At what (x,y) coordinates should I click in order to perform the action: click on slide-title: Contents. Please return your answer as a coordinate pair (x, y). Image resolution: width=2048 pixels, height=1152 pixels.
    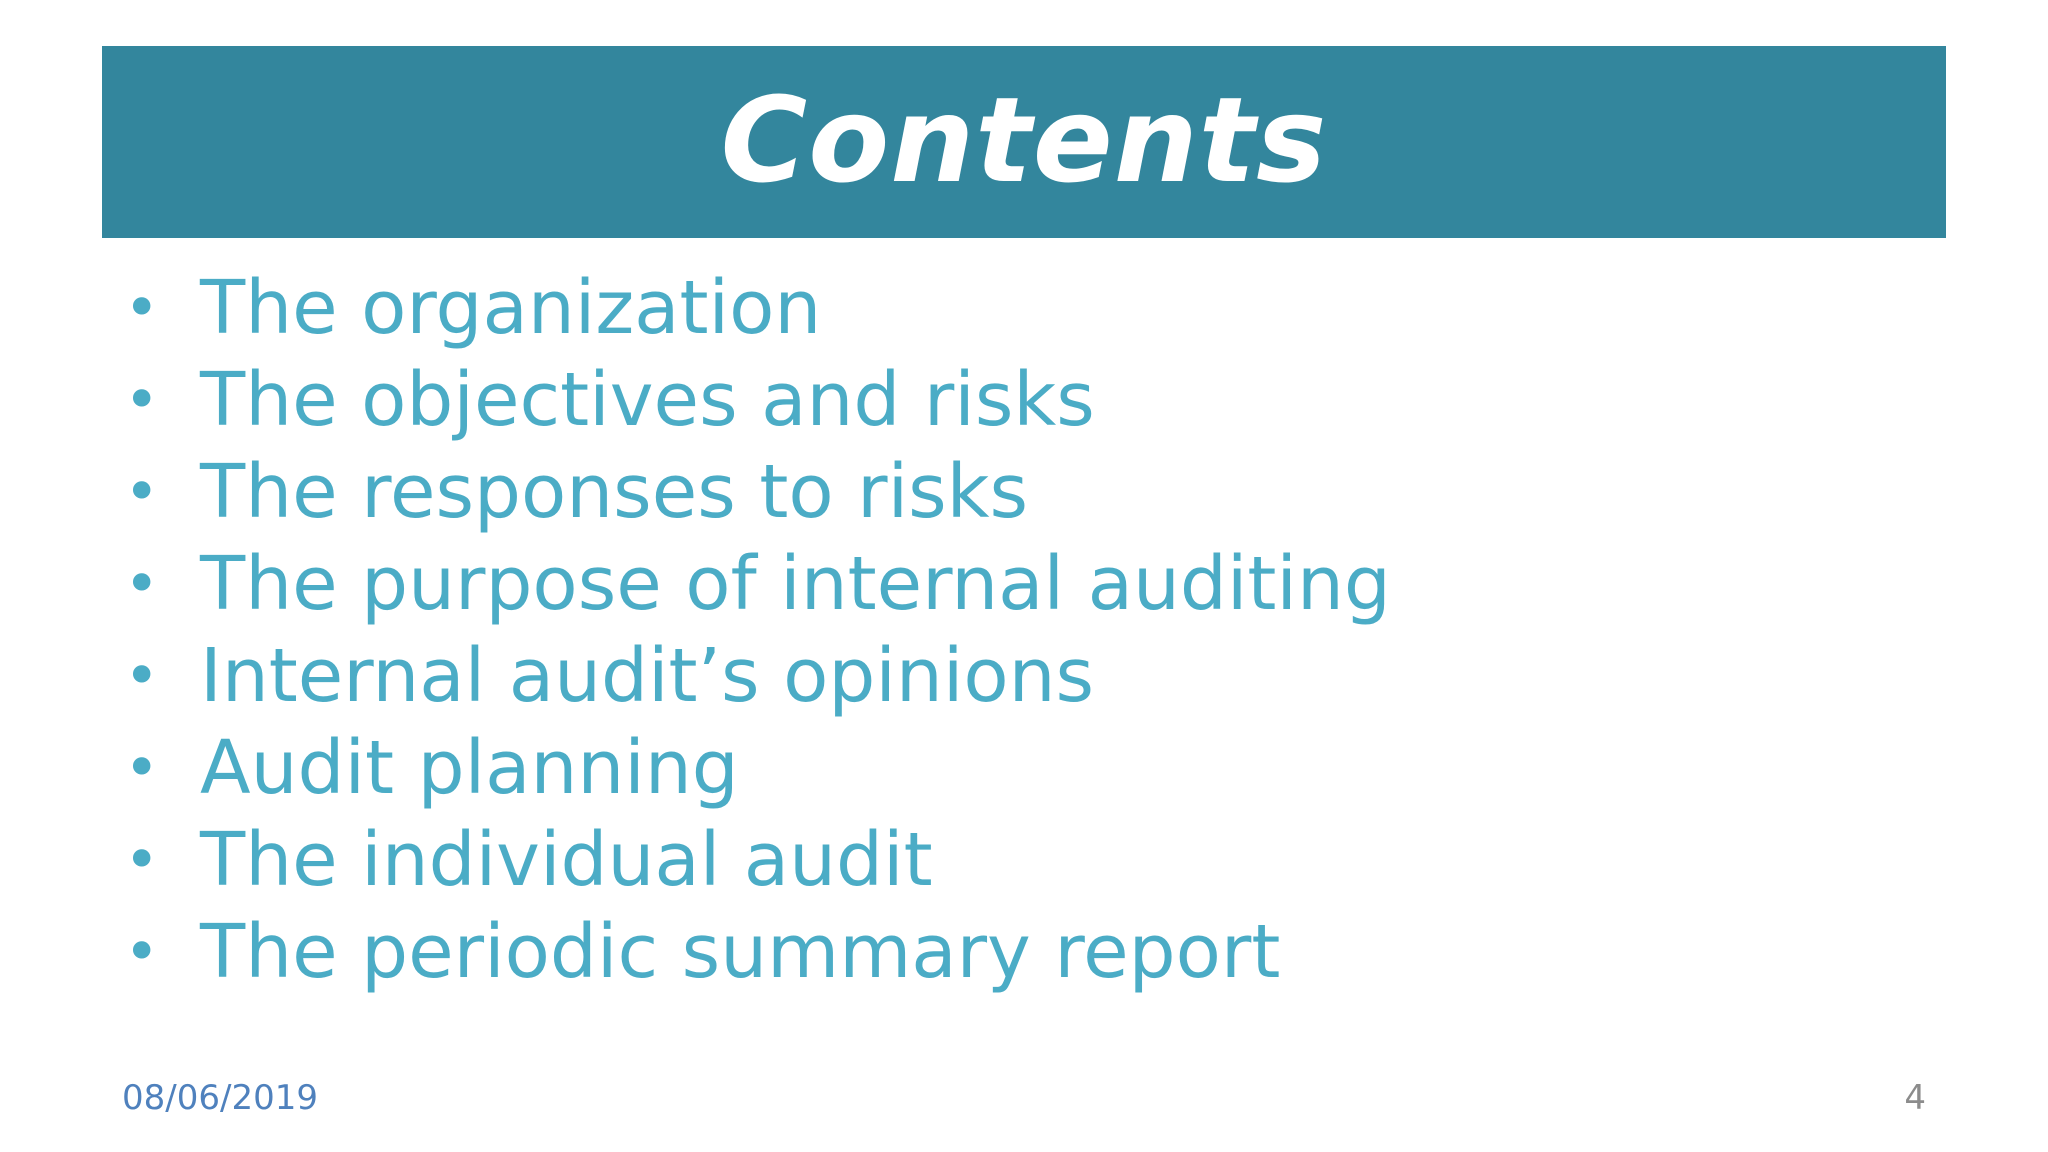
    Looking at the image, I should click on (1024, 140).